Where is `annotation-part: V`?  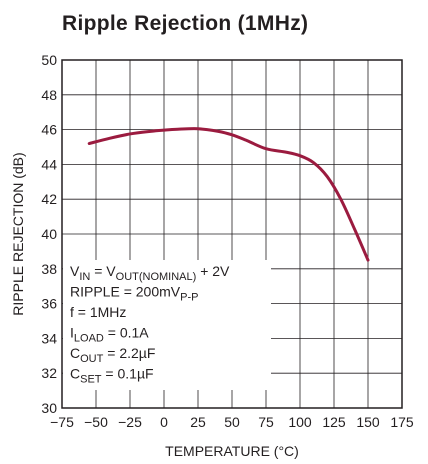 annotation-part: V is located at coordinates (75, 271).